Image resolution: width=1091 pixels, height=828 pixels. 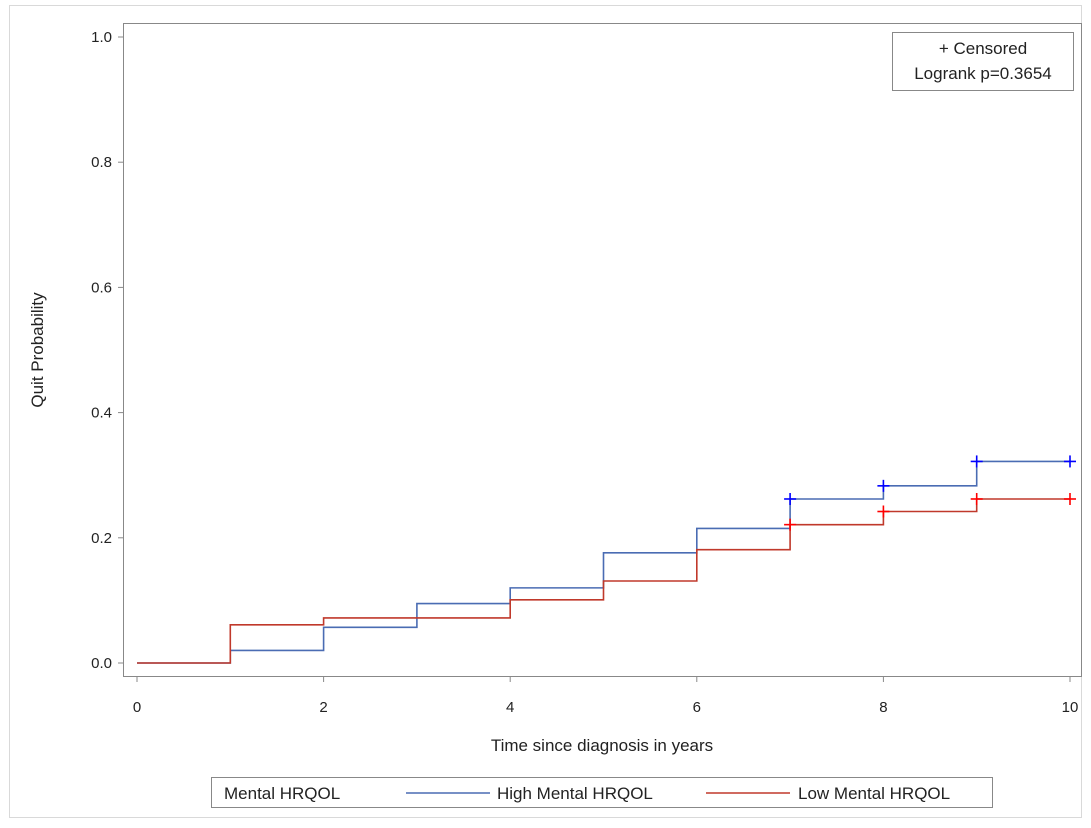 What do you see at coordinates (883, 707) in the screenshot?
I see `x-tick-label: 8` at bounding box center [883, 707].